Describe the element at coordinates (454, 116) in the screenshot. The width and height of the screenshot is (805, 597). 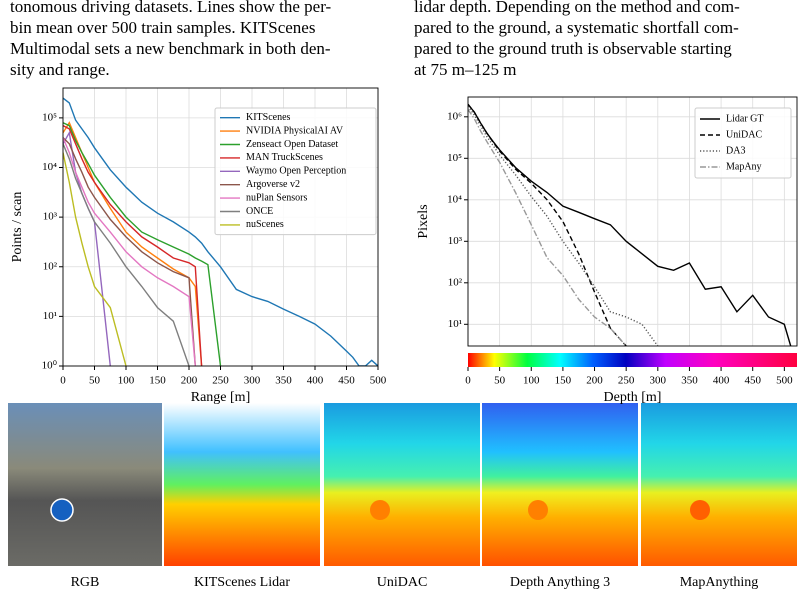
I see `y-tick-label: 10⁶` at that location.